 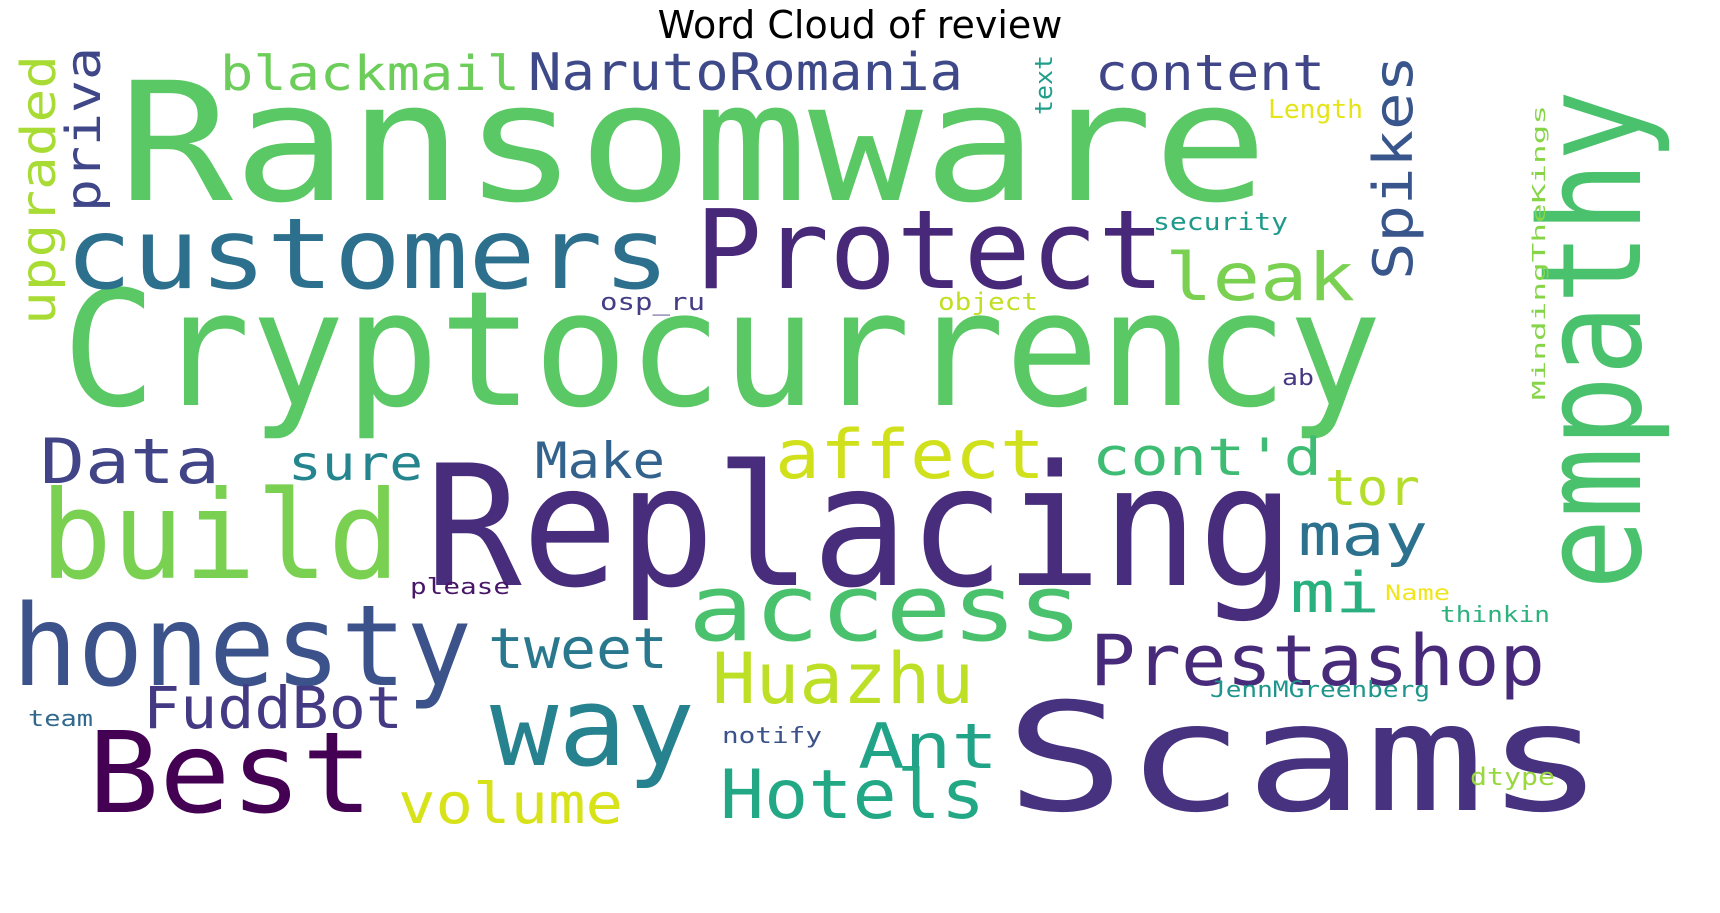 I want to click on word-huazhu: Huazhu, so click(x=843, y=679).